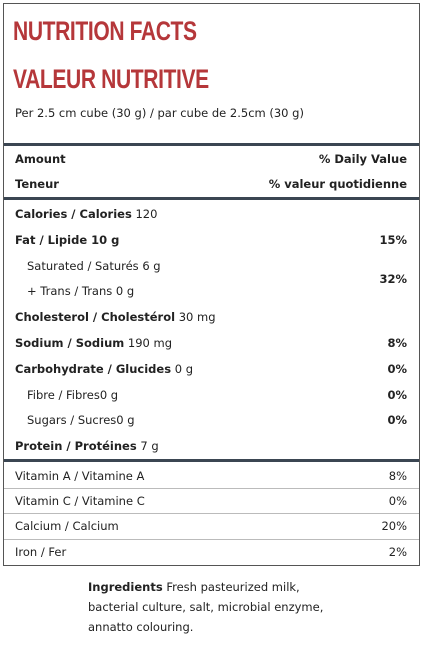  What do you see at coordinates (80, 501) in the screenshot?
I see `vitamin-name: Vitamin C / Vitamine C` at bounding box center [80, 501].